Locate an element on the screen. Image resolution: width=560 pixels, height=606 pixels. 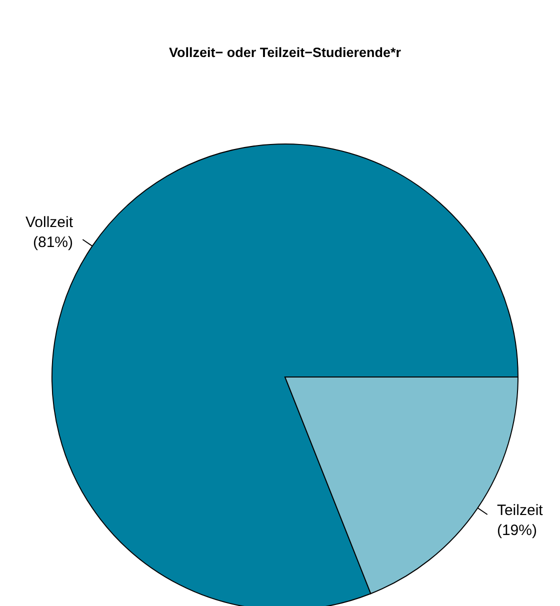
data-label: (81%) is located at coordinates (53, 242).